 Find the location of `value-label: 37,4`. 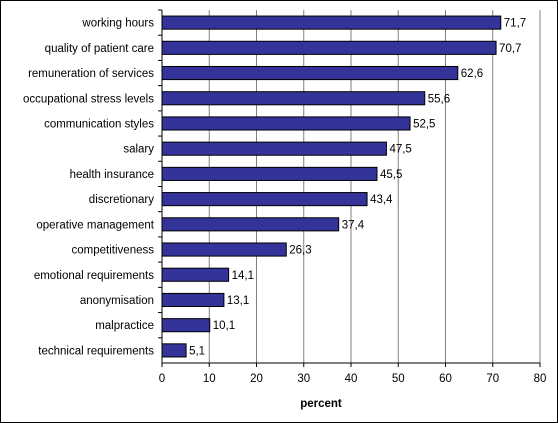

value-label: 37,4 is located at coordinates (353, 225).